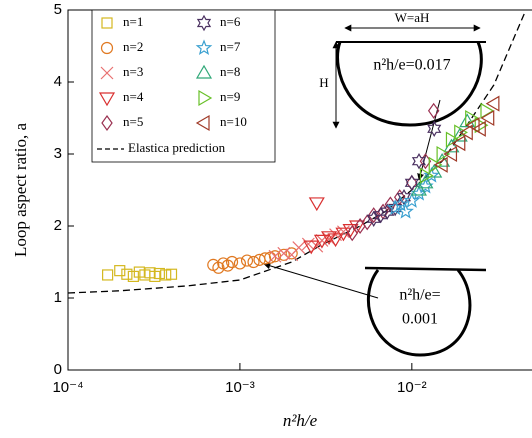 This screenshot has height=438, width=532. I want to click on y-tick-label: 2, so click(58, 225).